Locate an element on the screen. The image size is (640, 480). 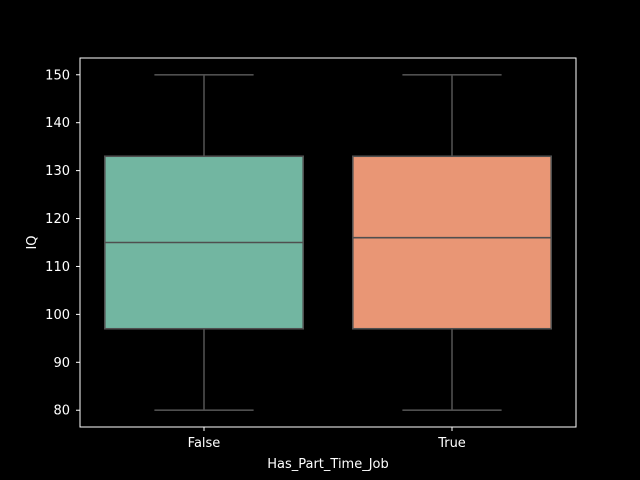
y-tick-label: 130 is located at coordinates (57, 171).